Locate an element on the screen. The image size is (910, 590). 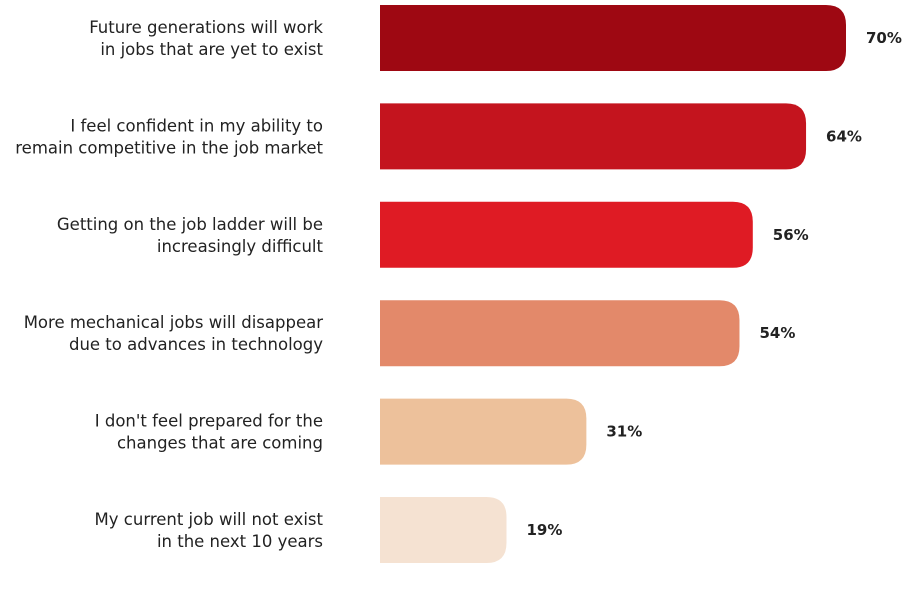
category-label-5-line-2: changes that are coming is located at coordinates (220, 443).